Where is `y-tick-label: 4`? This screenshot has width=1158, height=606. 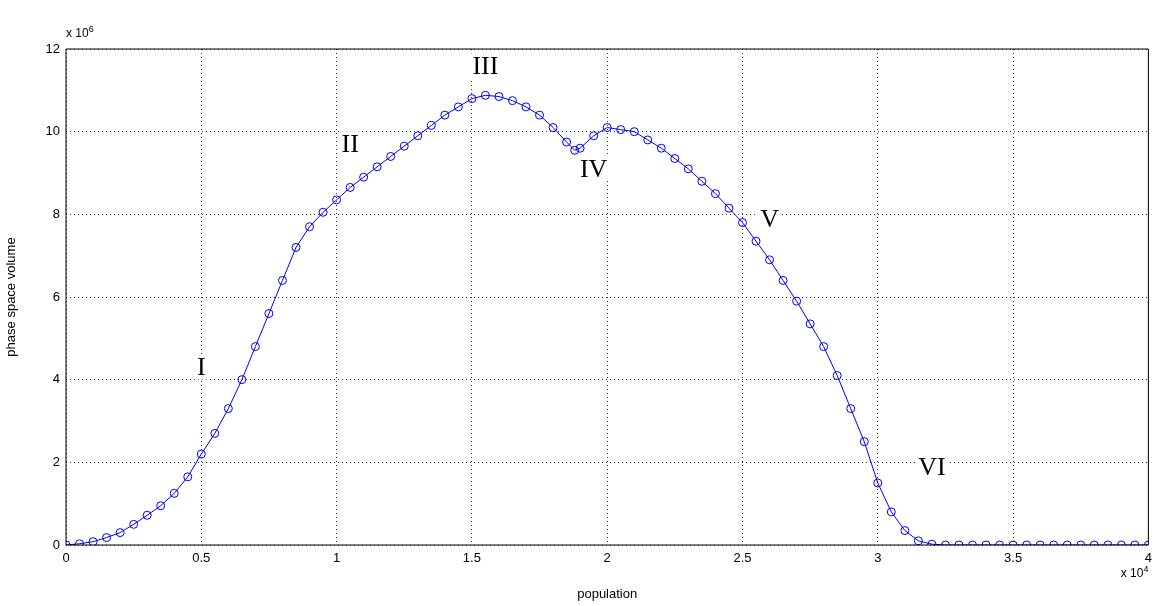
y-tick-label: 4 is located at coordinates (56, 379).